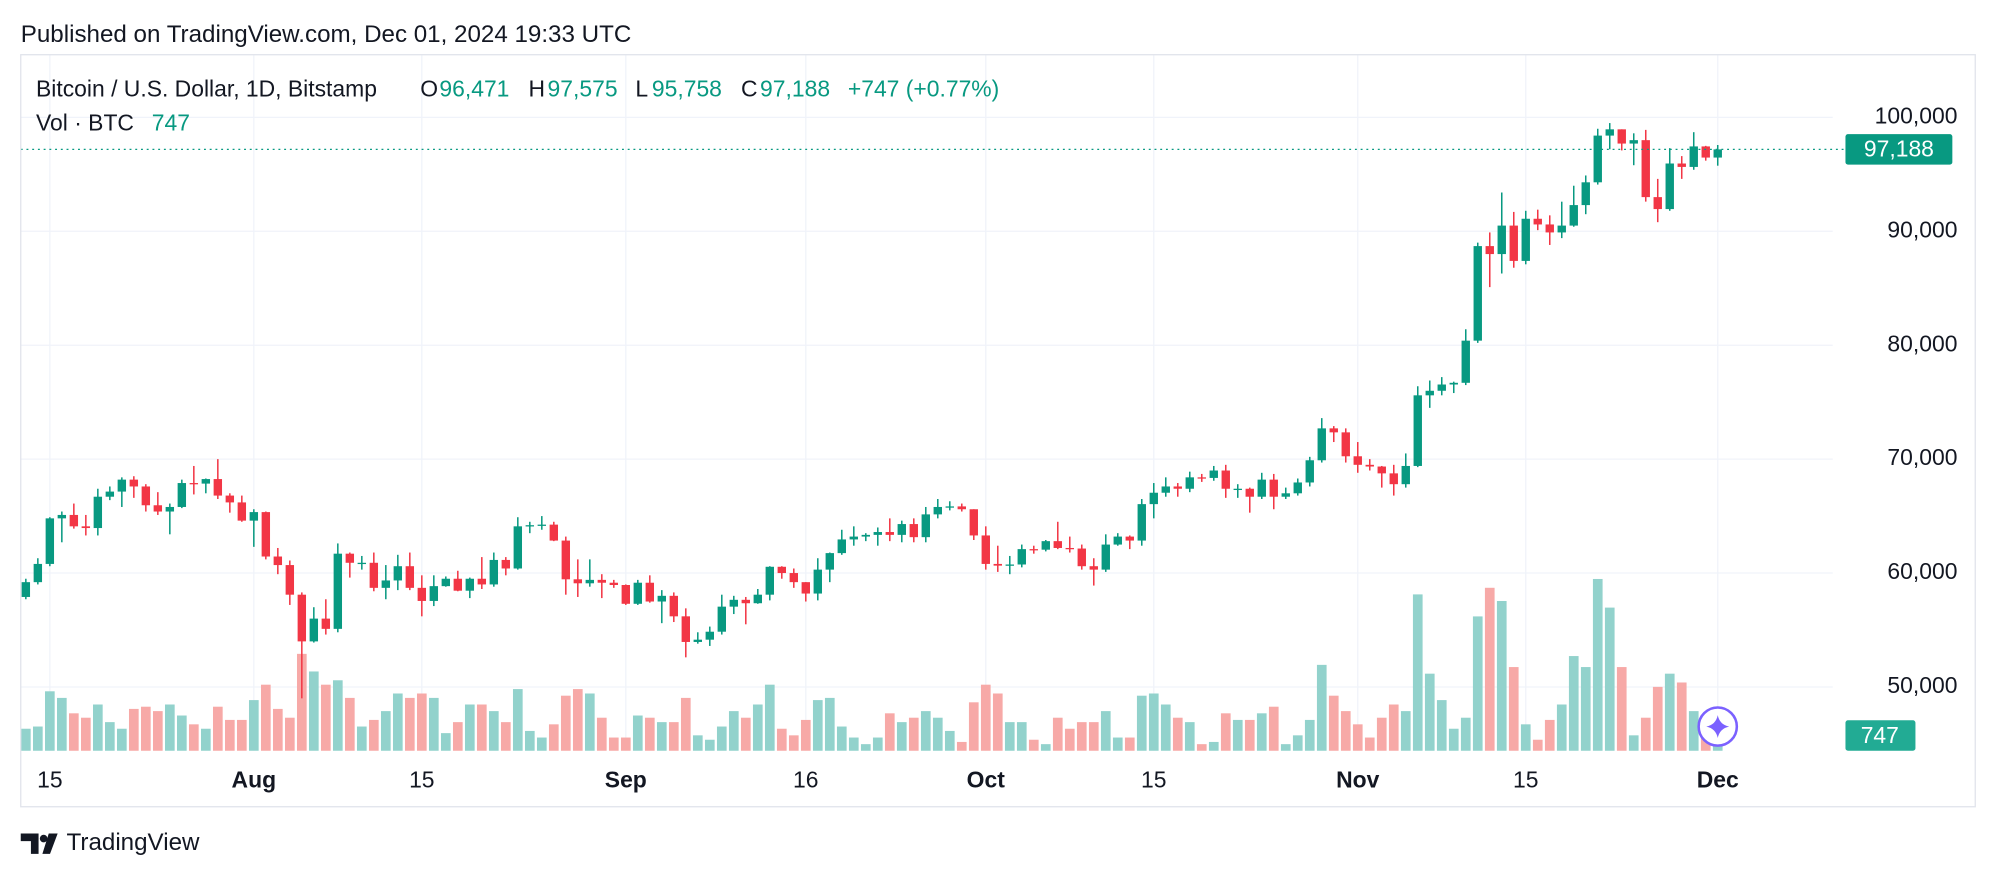  Describe the element at coordinates (1916, 115) in the screenshot. I see `y-tick-label: 100,000` at that location.